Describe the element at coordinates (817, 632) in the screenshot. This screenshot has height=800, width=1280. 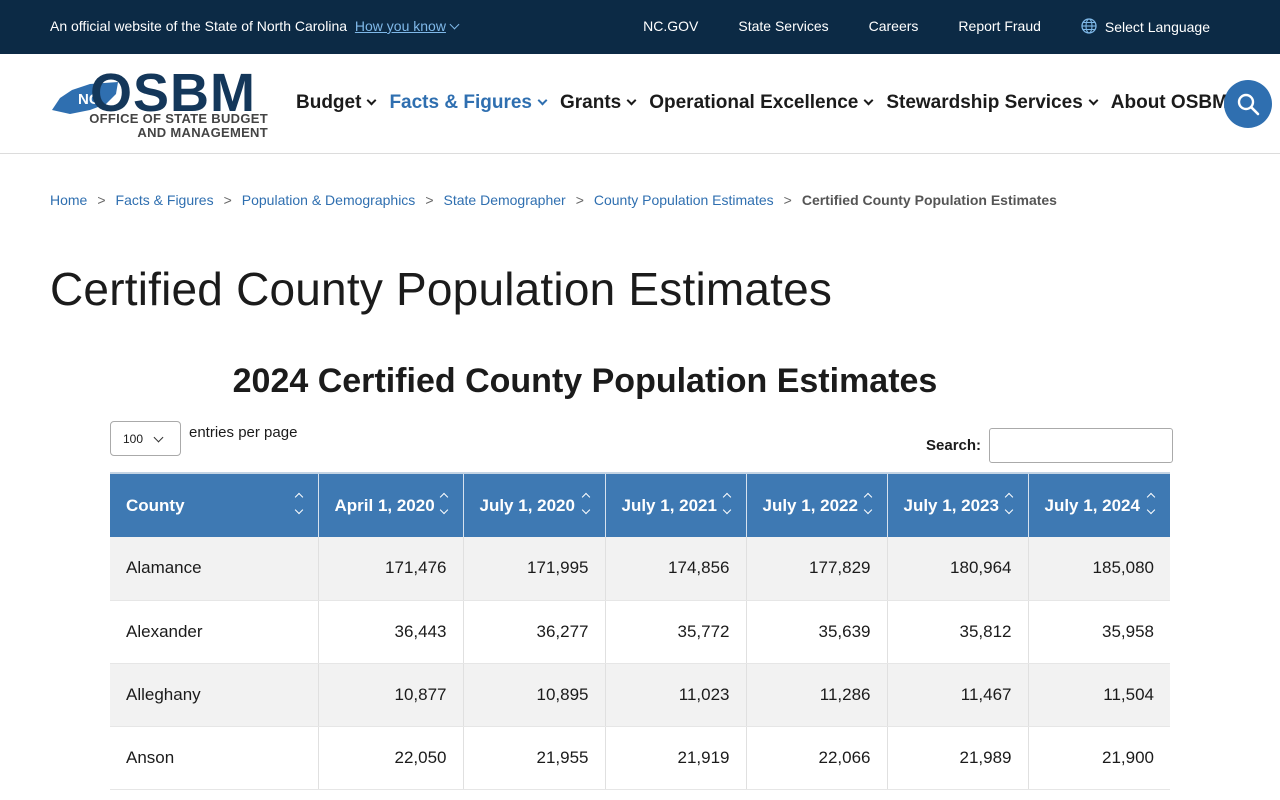
I see `population-cell: 35,639` at that location.